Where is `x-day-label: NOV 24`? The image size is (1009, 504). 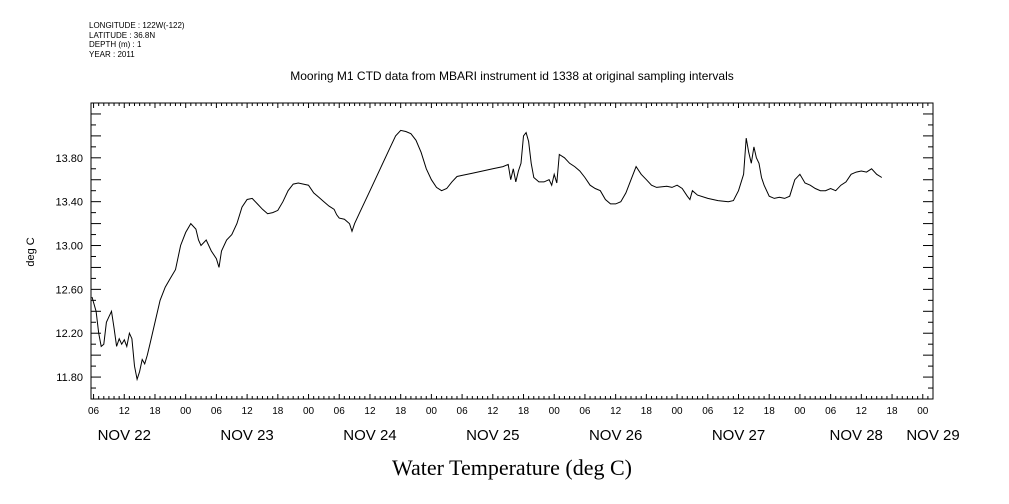 x-day-label: NOV 24 is located at coordinates (369, 435).